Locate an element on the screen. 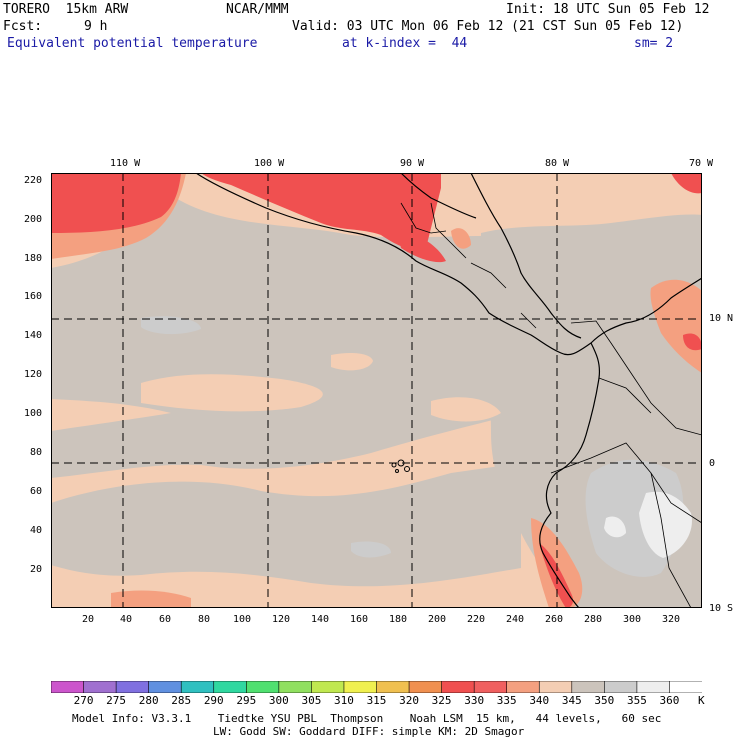 The width and height of the screenshot is (740, 740). x-tick: 60 is located at coordinates (165, 619).